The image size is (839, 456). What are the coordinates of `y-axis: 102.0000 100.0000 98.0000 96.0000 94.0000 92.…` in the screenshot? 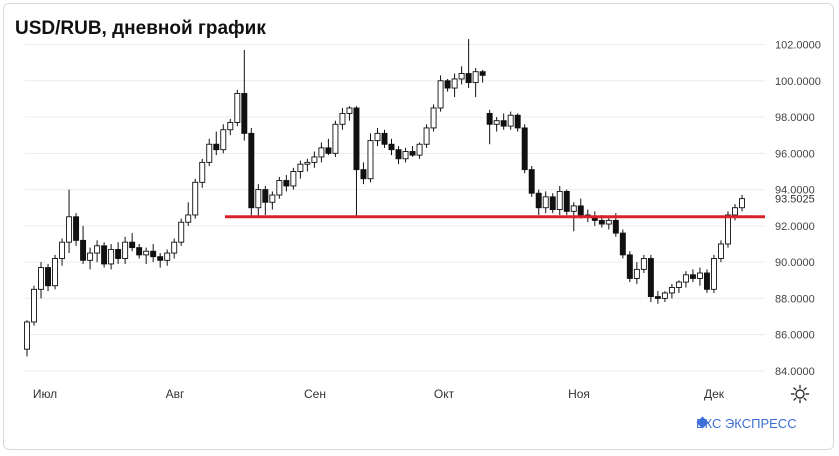 It's located at (798, 209).